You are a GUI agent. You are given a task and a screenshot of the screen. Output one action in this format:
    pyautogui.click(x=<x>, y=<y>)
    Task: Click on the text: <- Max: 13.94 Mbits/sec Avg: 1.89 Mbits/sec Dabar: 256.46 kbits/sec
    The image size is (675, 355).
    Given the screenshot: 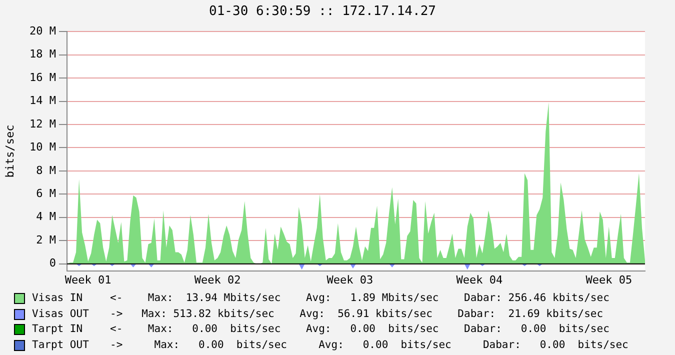 What is the action you would take?
    pyautogui.click(x=360, y=298)
    